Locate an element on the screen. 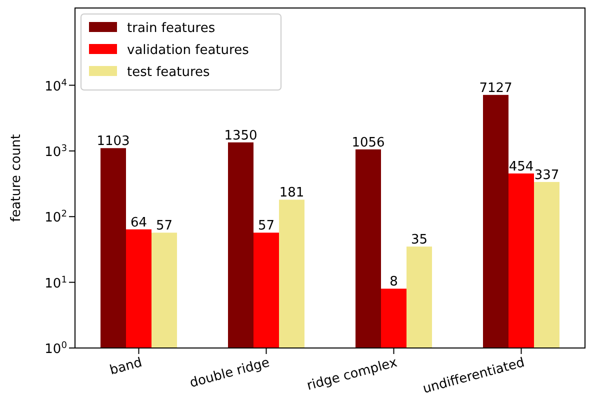  y-tick-label: 10$^{1}$ is located at coordinates (55, 283).